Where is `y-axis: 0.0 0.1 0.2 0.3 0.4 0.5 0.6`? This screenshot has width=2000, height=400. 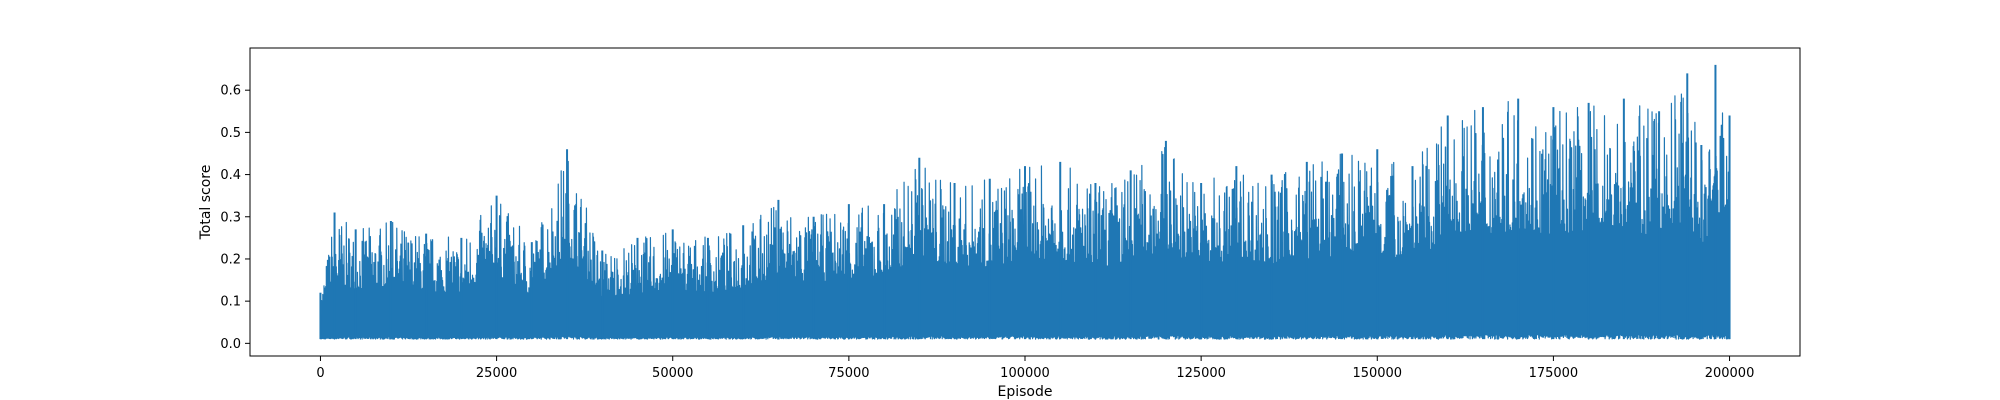
y-axis: 0.0 0.1 0.2 0.3 0.4 0.5 0.6 is located at coordinates (235, 218).